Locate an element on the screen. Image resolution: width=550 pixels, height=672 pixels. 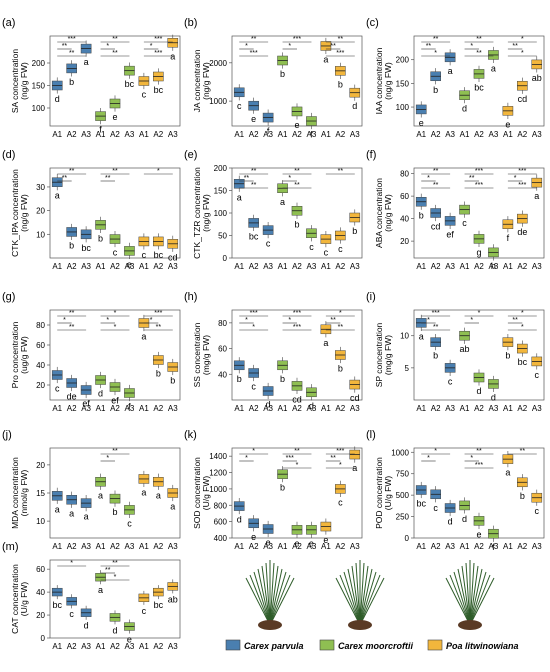
y-axis-label-line: Pro concentration is located at coordinates (15, 354).